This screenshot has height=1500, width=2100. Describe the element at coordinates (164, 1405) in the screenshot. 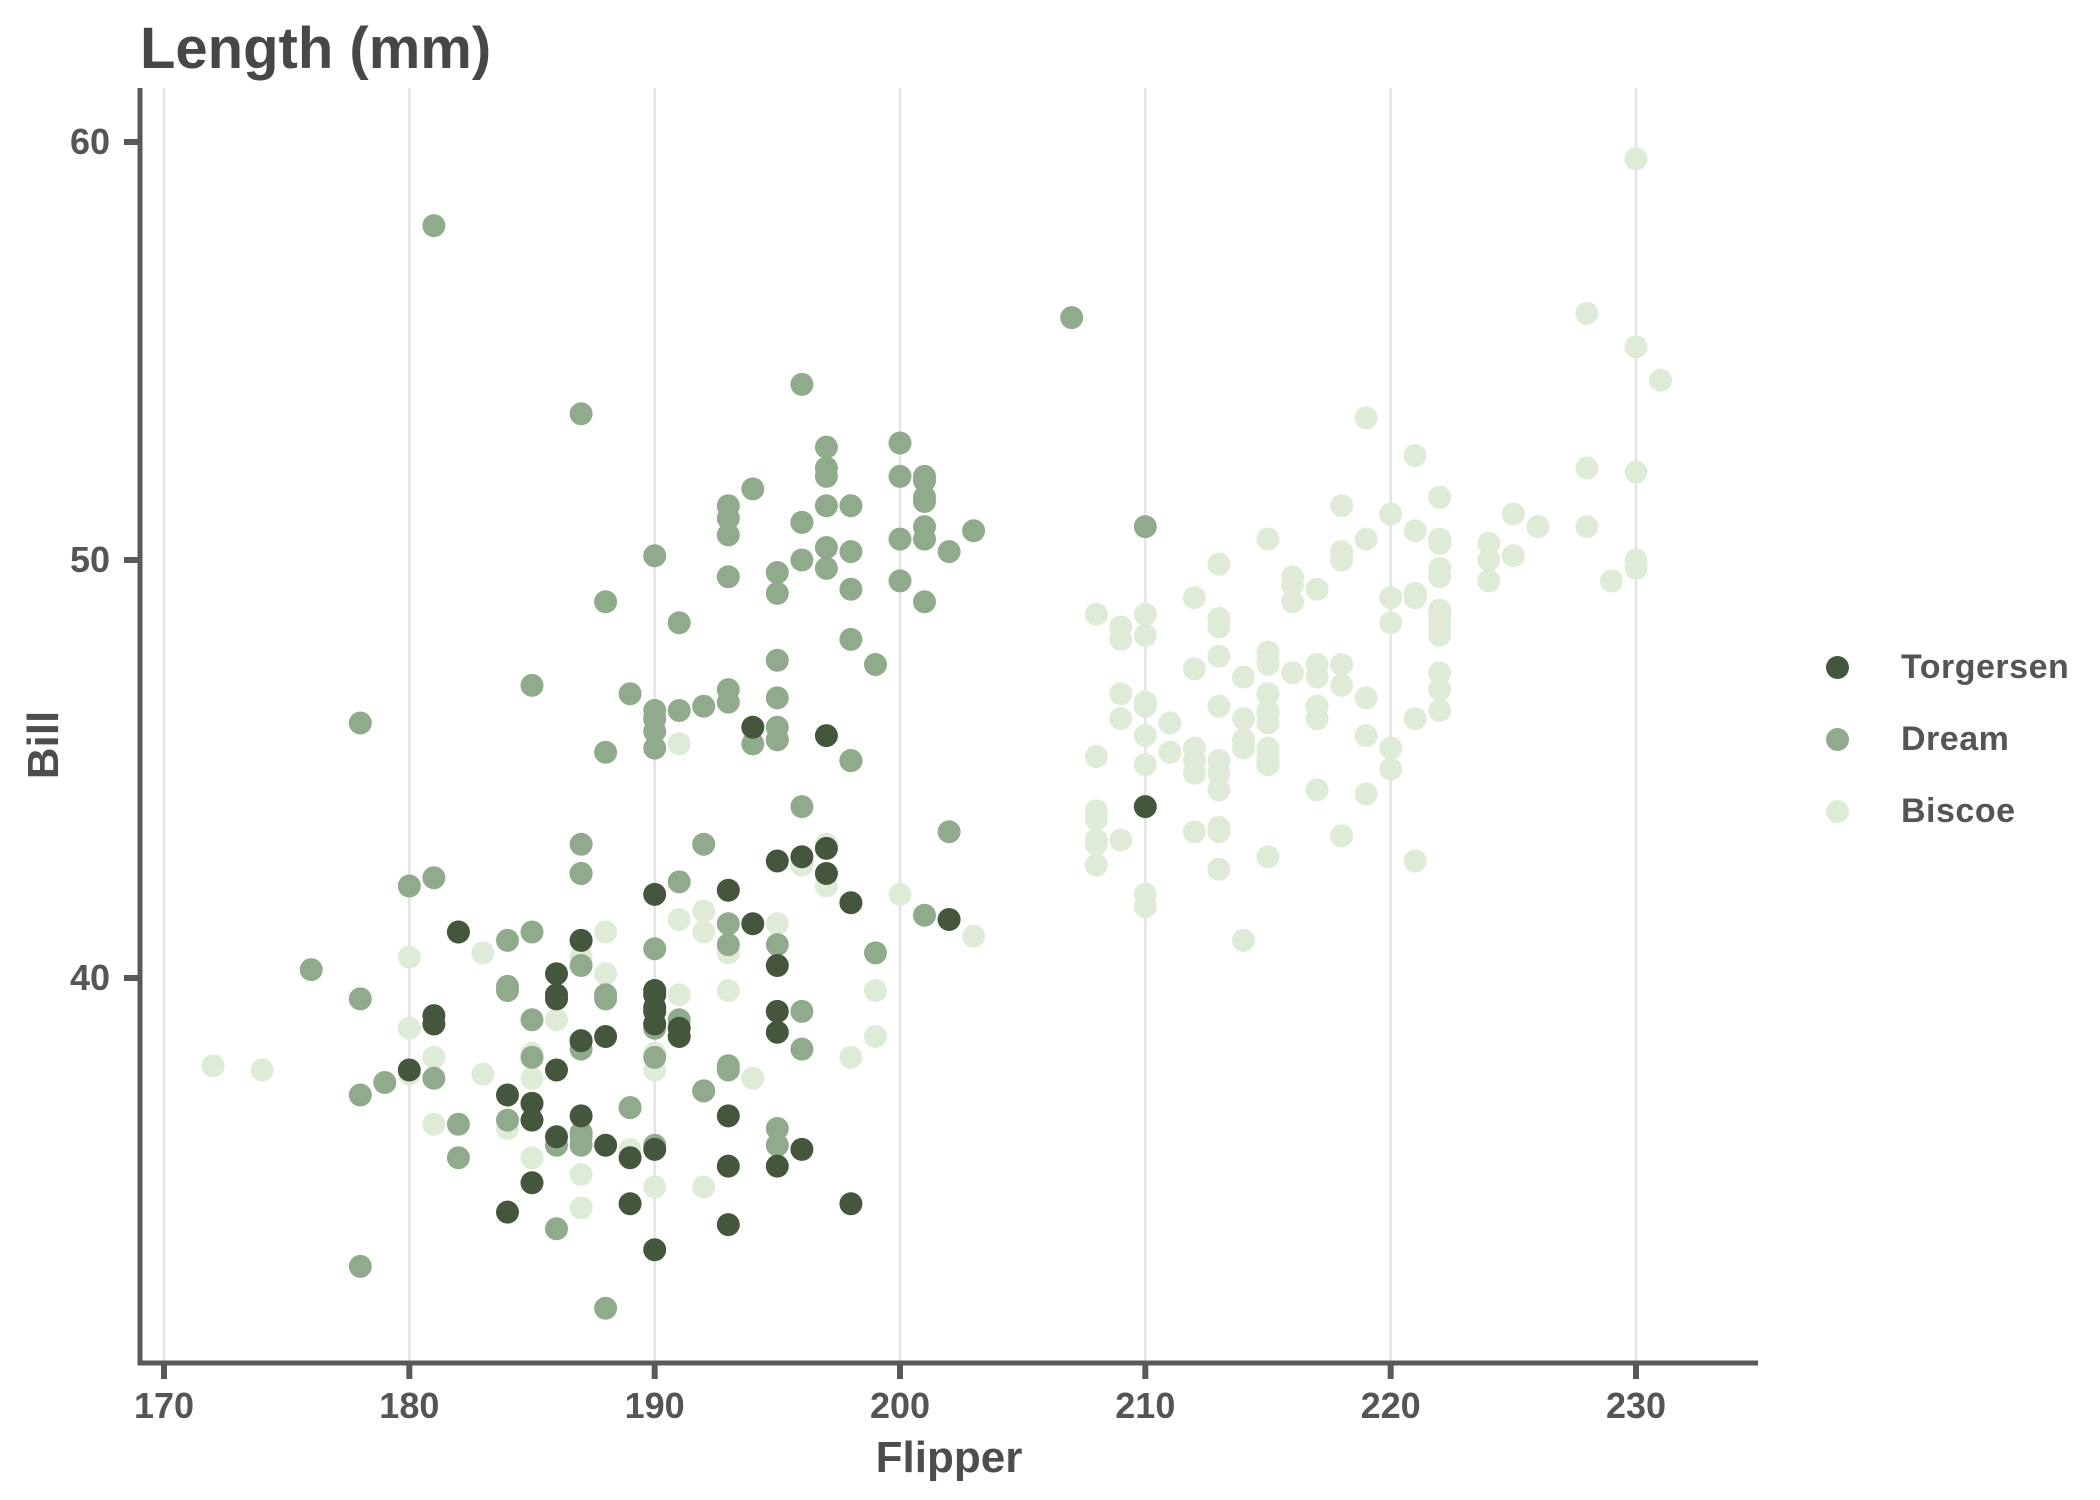

I see `x-tick-label: 170` at that location.